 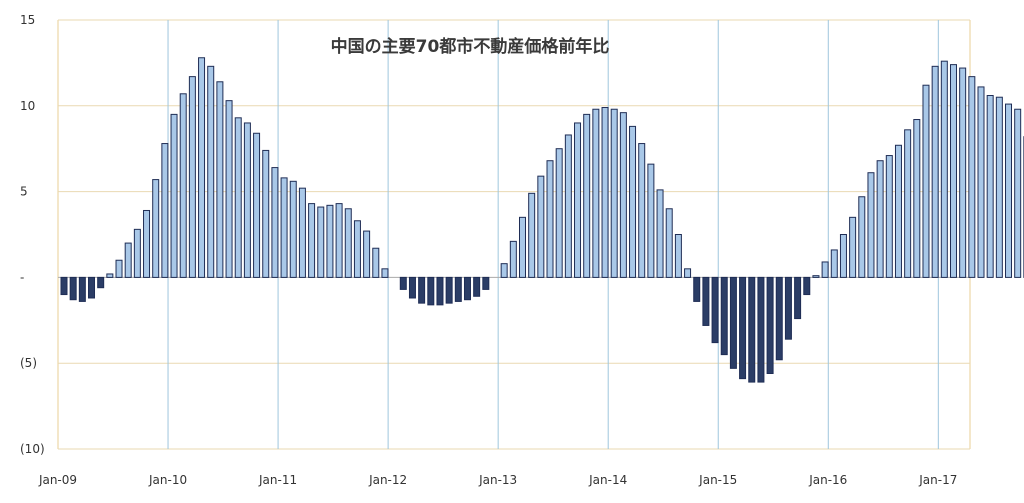 What do you see at coordinates (57, 480) in the screenshot?
I see `x-tick-label: Jan-09` at bounding box center [57, 480].